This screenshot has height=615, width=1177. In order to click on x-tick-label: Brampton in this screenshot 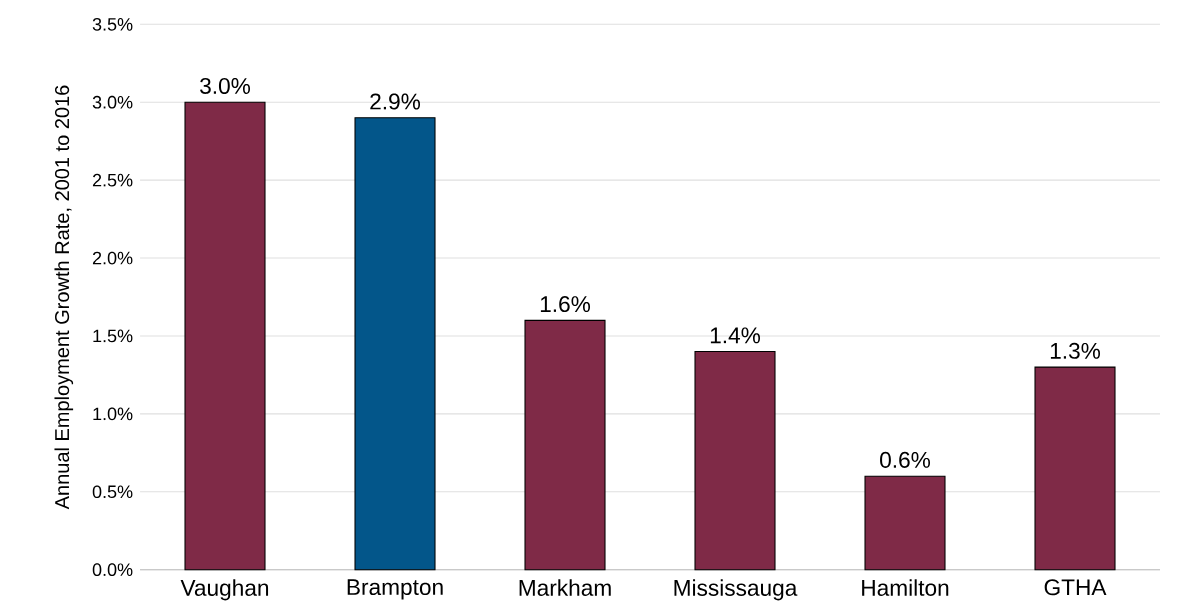, I will do `click(395, 589)`.